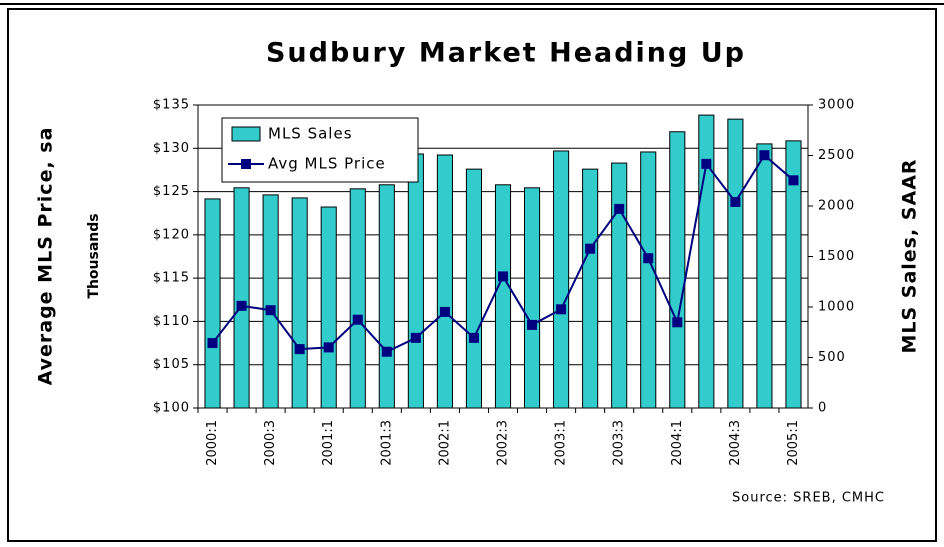 This screenshot has height=547, width=944. What do you see at coordinates (503, 443) in the screenshot?
I see `x-tick-label: 2002:3` at bounding box center [503, 443].